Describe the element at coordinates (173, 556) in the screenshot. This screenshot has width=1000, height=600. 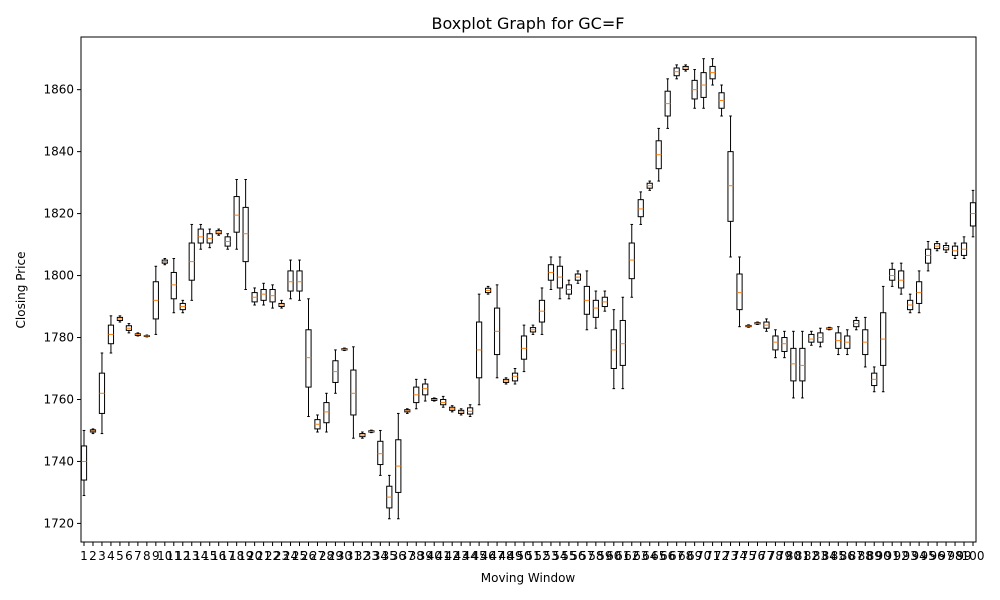
I see `x-tick-label: 11` at that location.